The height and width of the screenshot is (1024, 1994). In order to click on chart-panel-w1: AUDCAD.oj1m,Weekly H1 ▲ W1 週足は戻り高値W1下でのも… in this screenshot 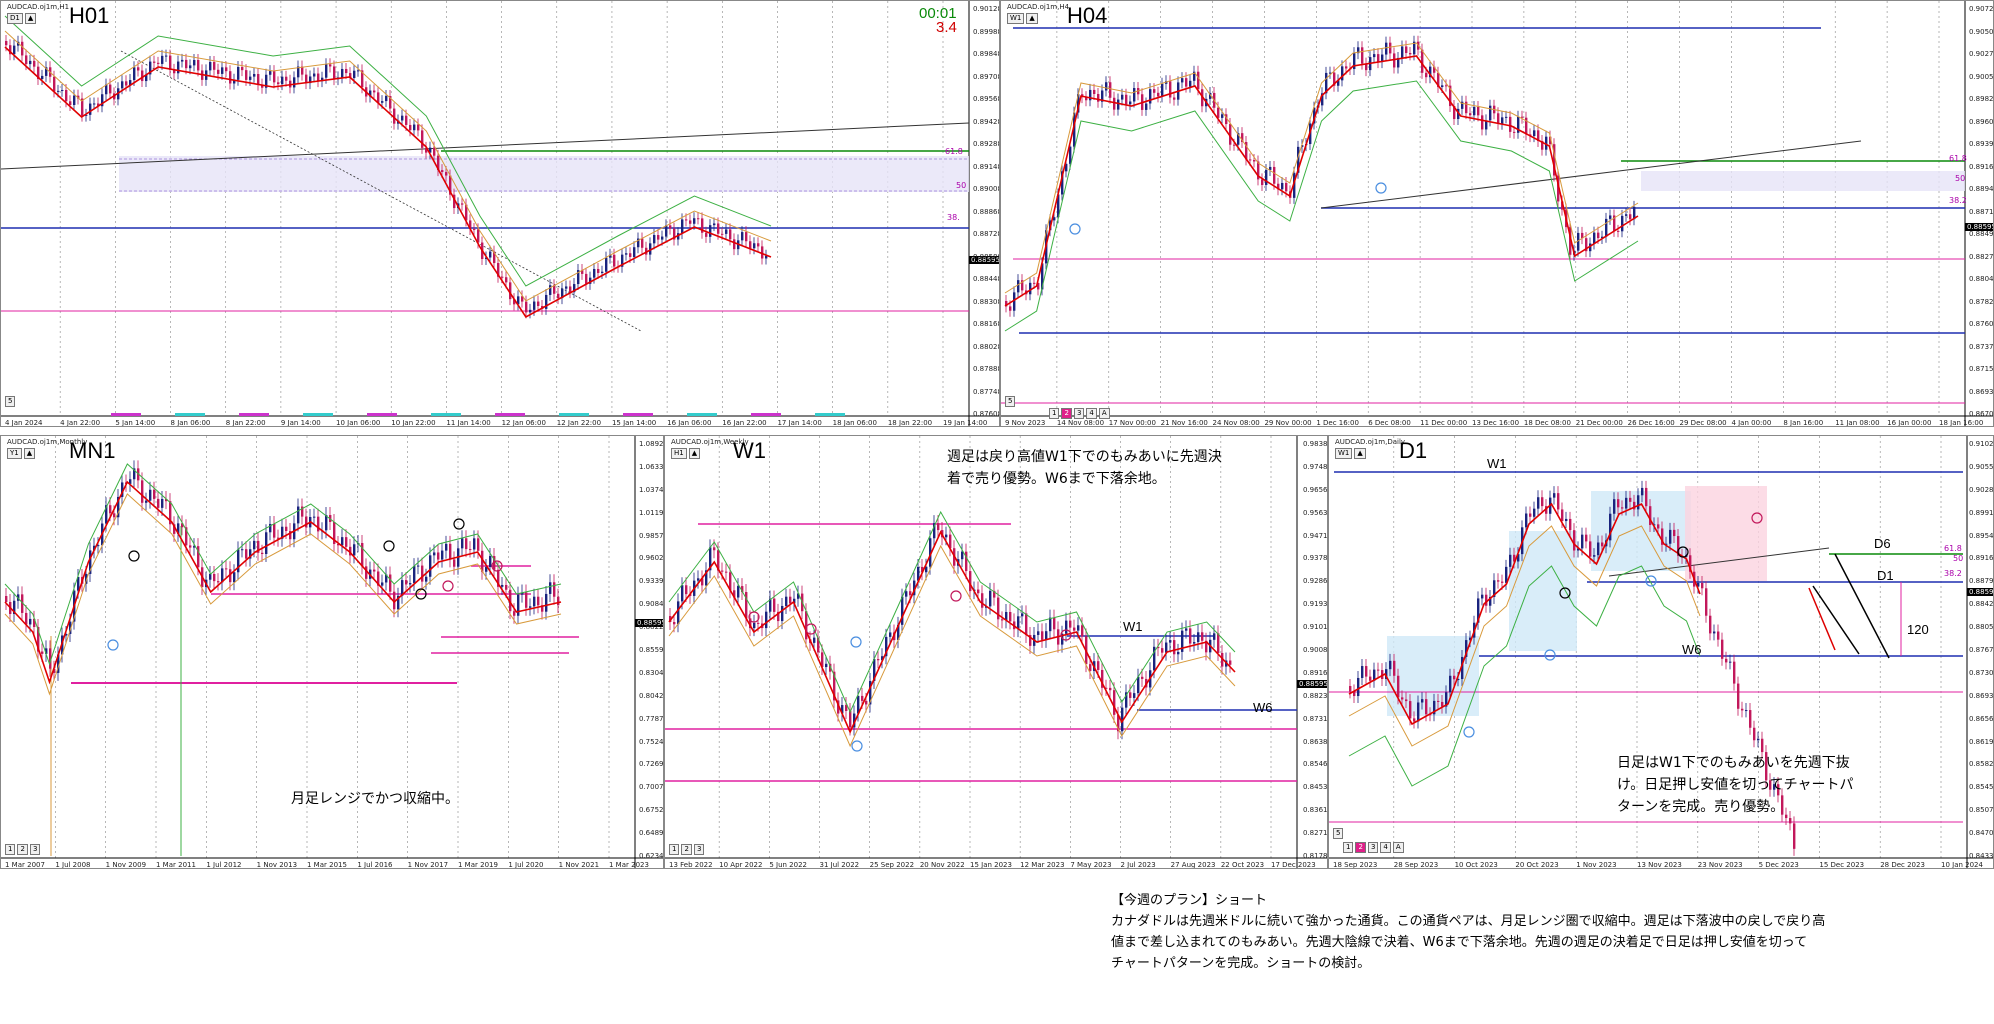, I will do `click(996, 652)`.